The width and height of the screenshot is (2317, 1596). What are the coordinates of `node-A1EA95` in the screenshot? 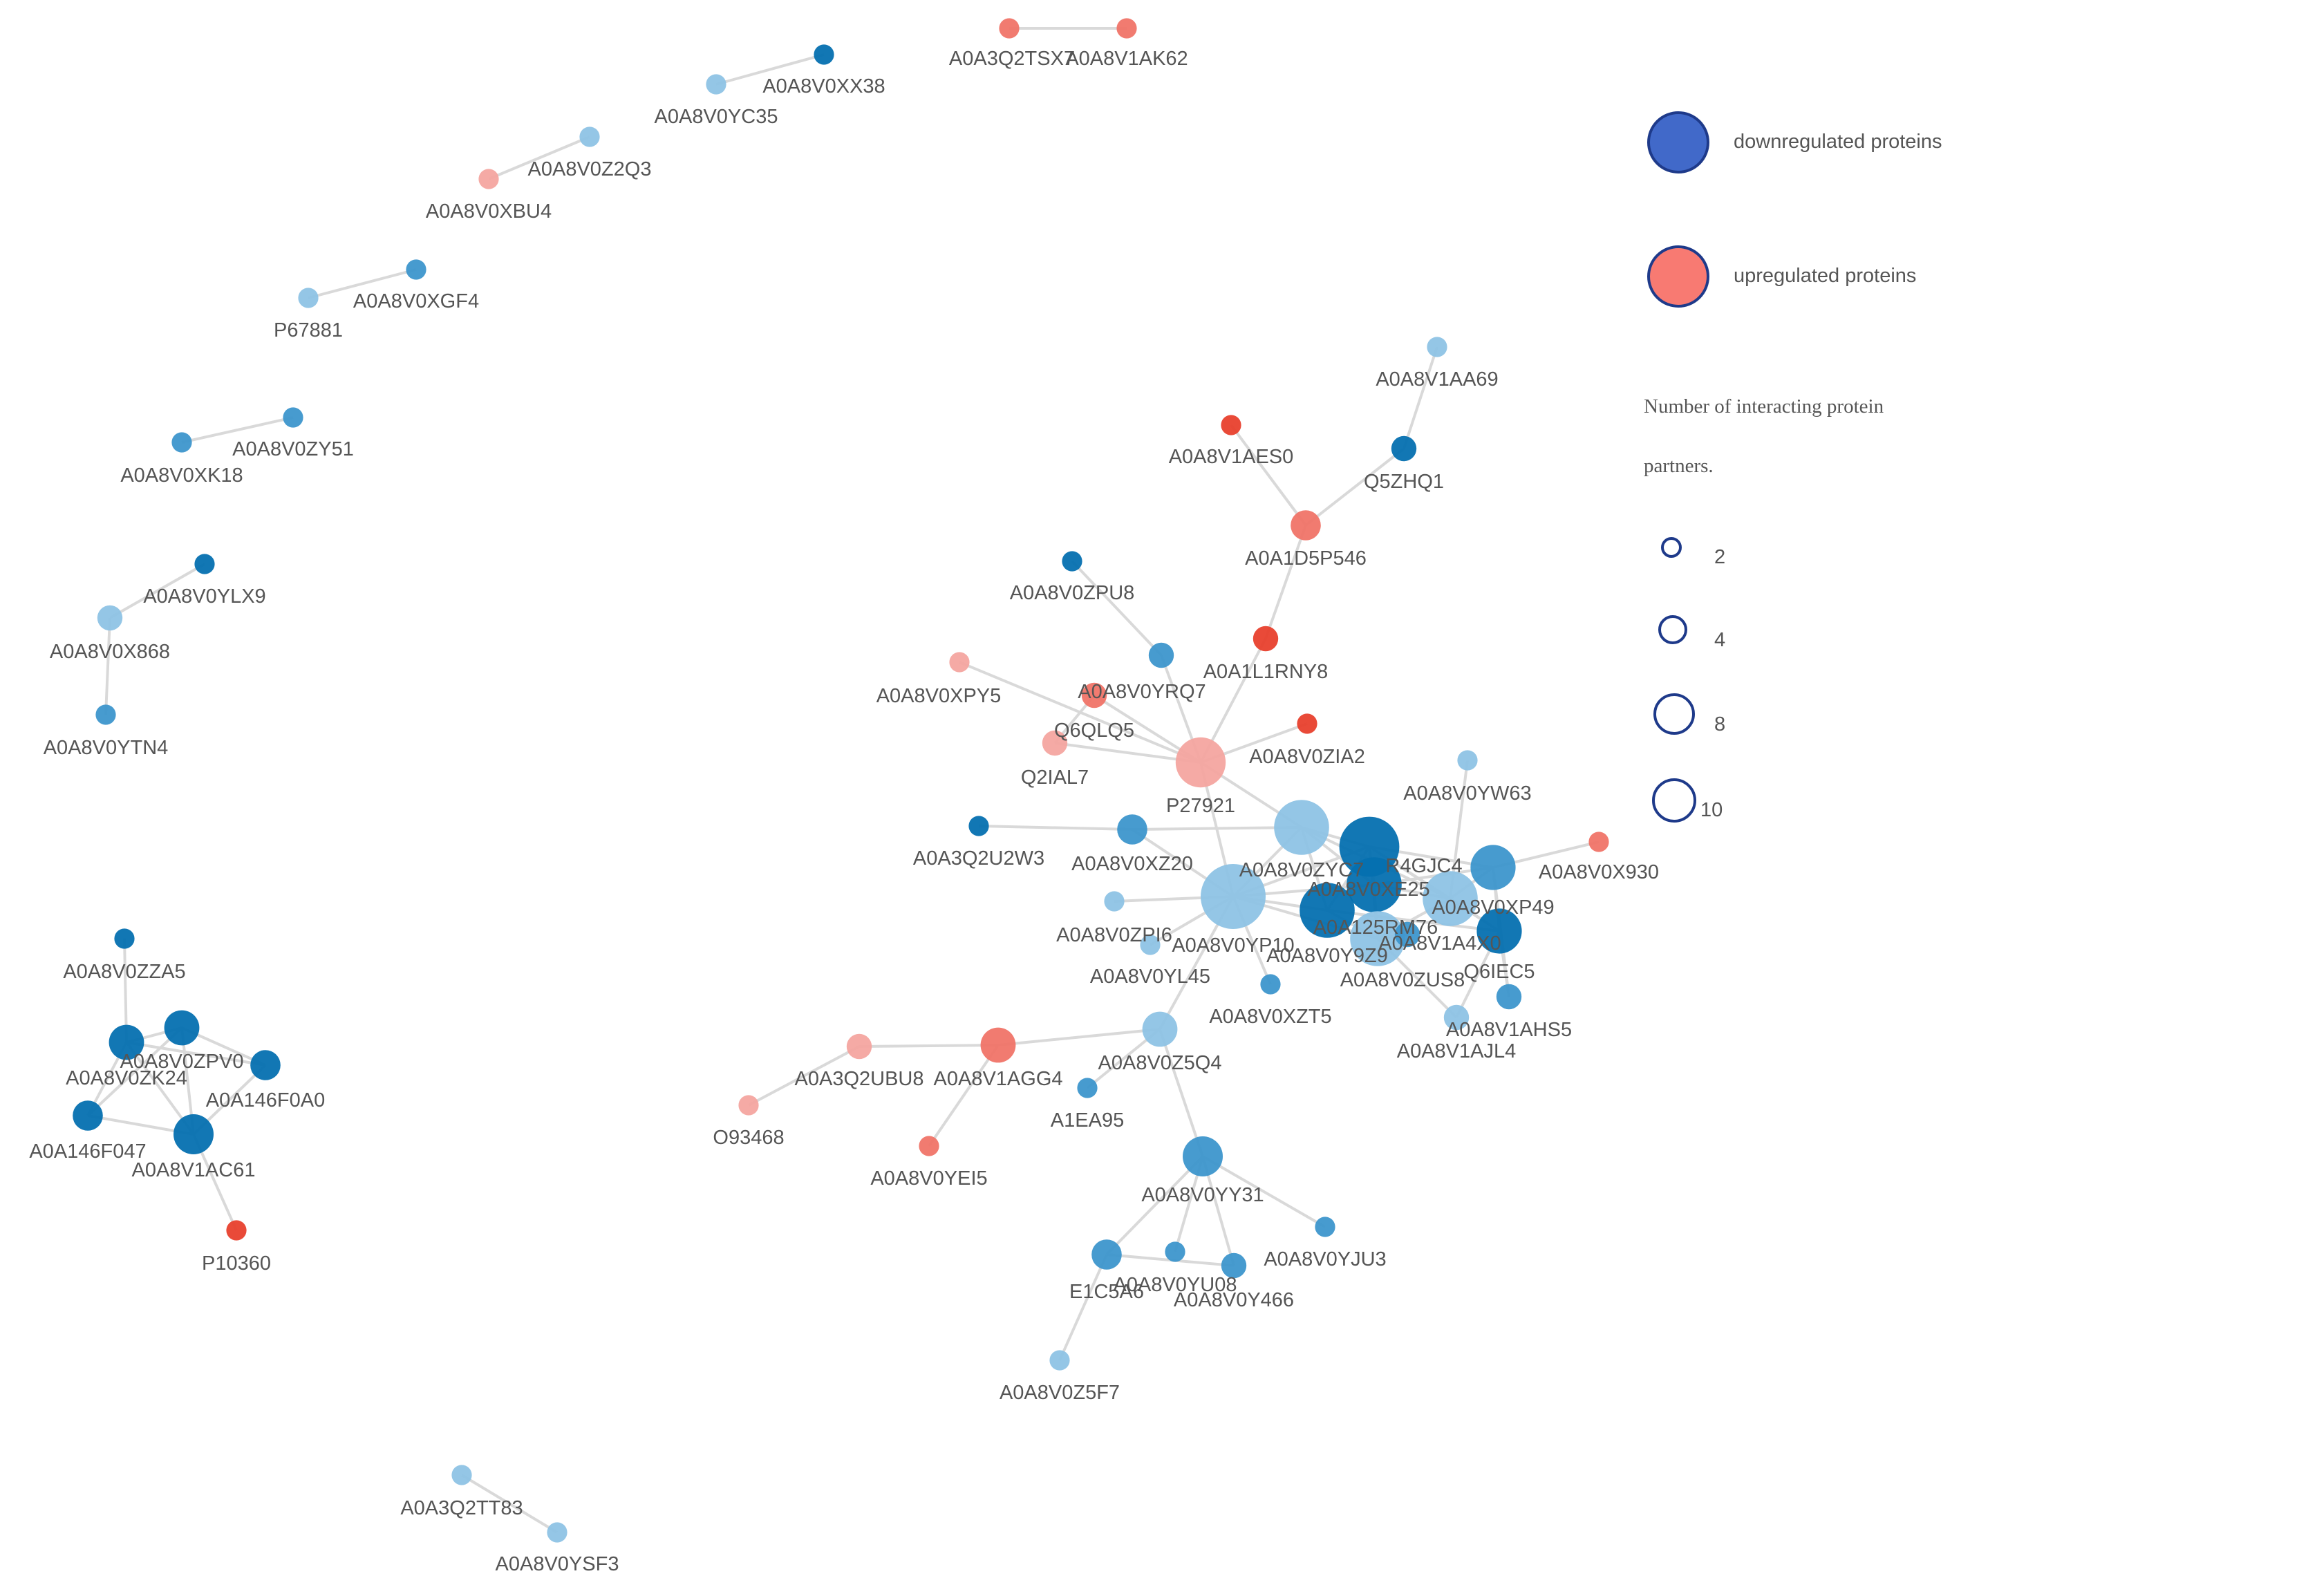 It's located at (1087, 1088).